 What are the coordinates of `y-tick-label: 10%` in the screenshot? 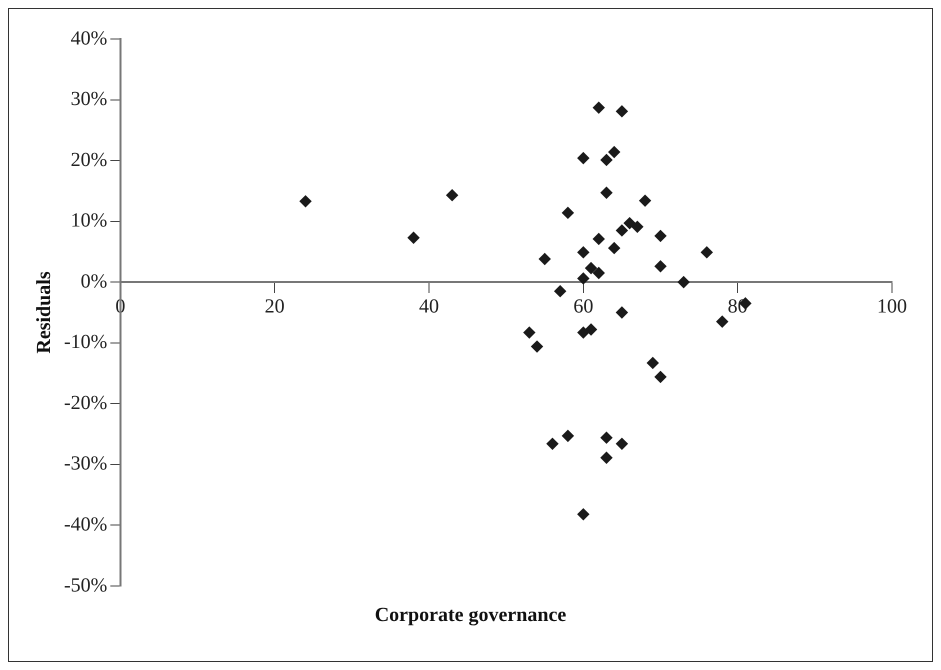 It's located at (89, 221).